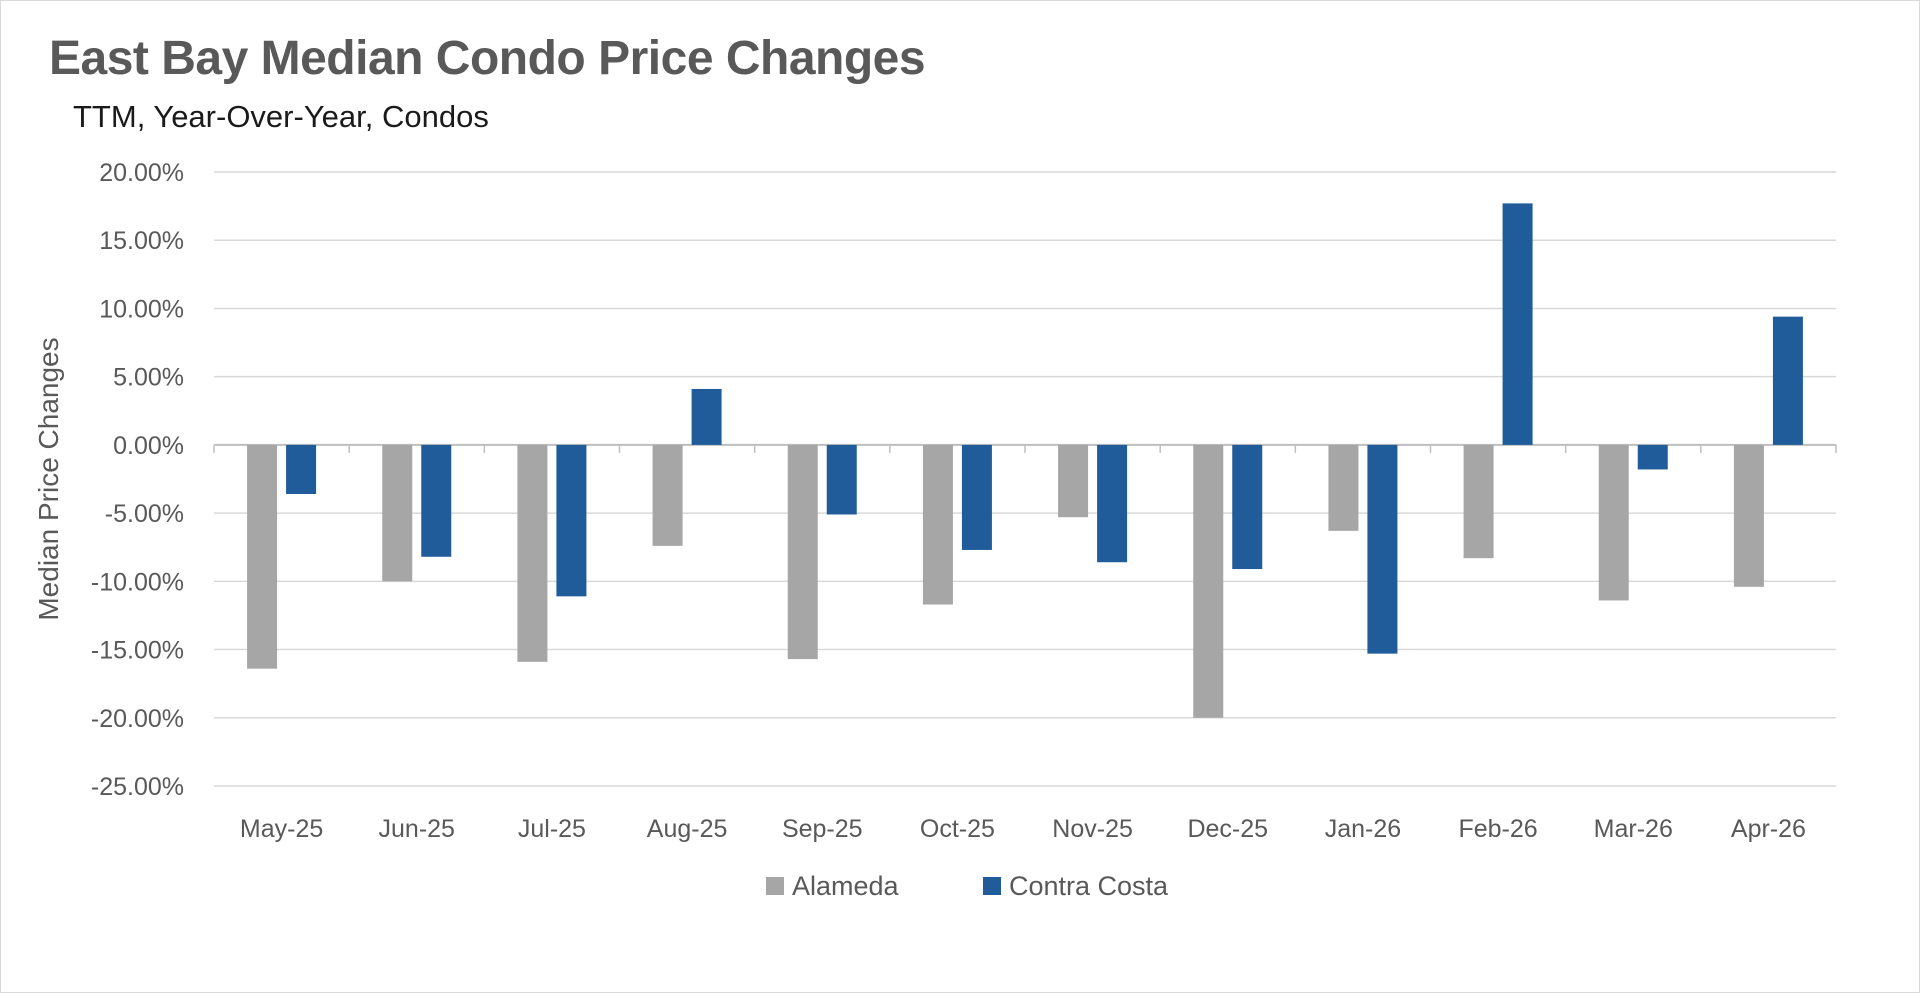  I want to click on x-tick-label: Nov-25, so click(1092, 829).